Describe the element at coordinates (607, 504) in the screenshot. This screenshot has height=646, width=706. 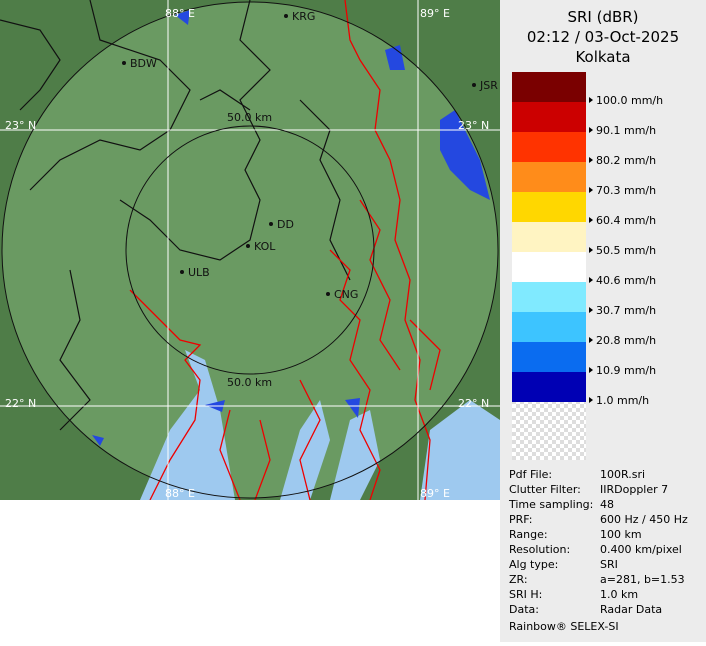
I see `info-value: 48` at that location.